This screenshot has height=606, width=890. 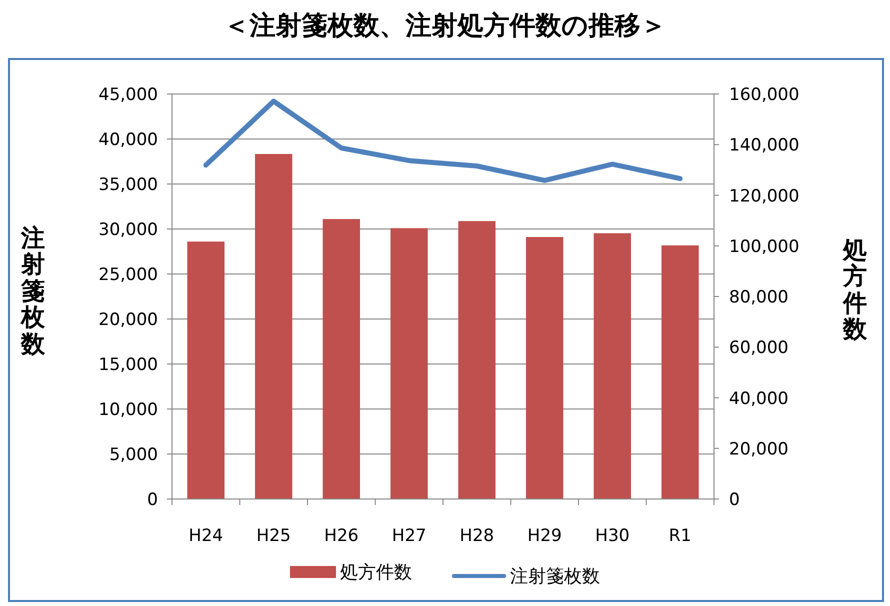 What do you see at coordinates (409, 536) in the screenshot?
I see `x-tick-label: H27` at bounding box center [409, 536].